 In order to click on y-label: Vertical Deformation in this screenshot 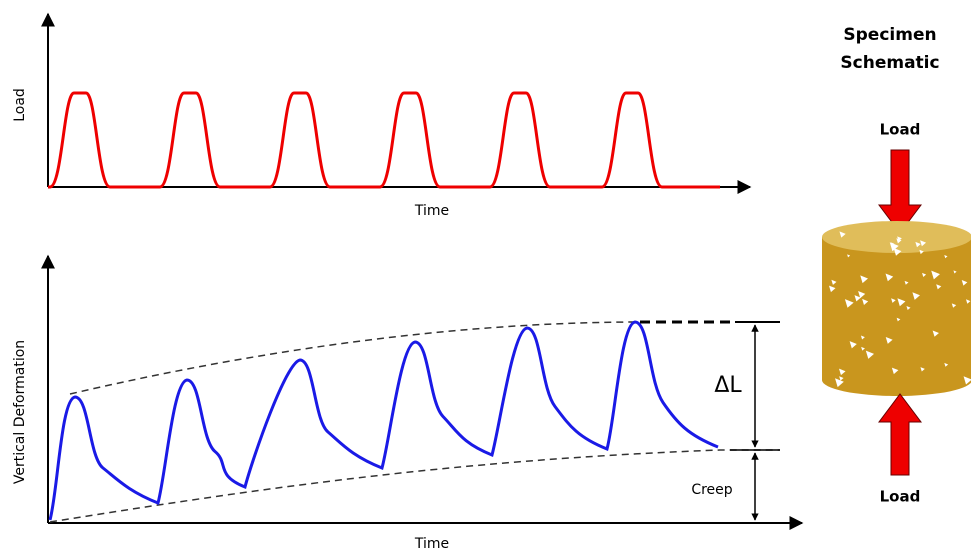, I will do `click(20, 412)`.